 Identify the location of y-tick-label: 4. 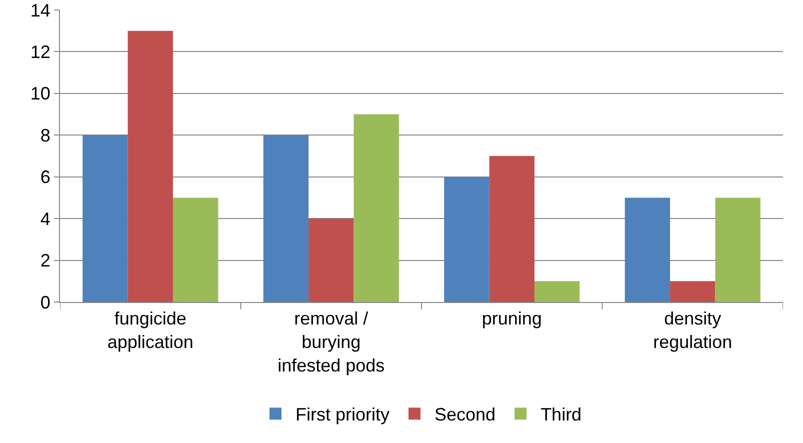
(45, 218).